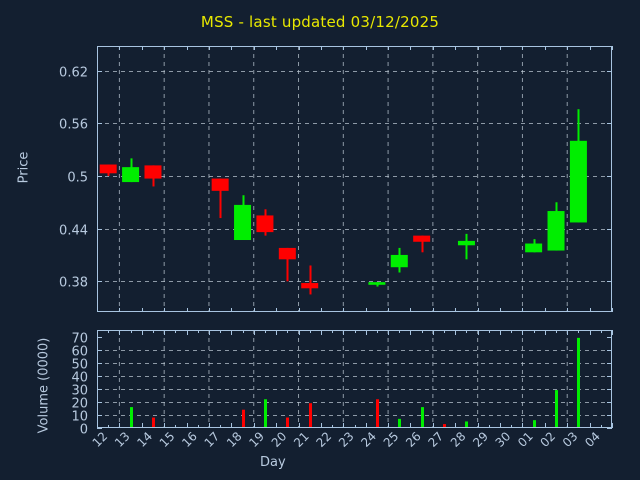 This screenshot has width=640, height=480. Describe the element at coordinates (256, 439) in the screenshot. I see `x-tick-label: 19` at that location.